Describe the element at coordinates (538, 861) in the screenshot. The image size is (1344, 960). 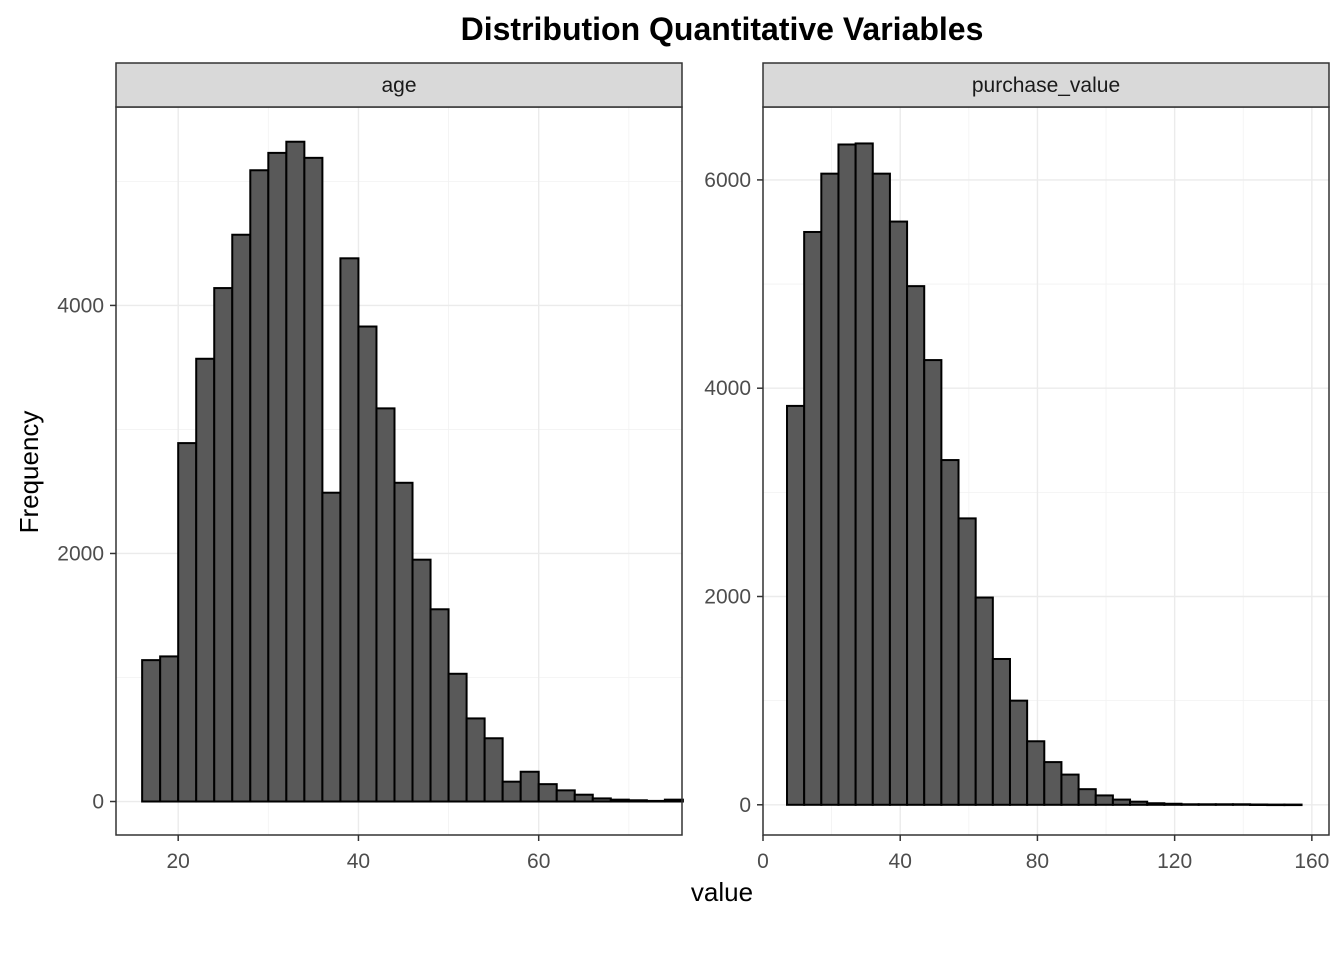
I see `x-tick-label: 60` at that location.